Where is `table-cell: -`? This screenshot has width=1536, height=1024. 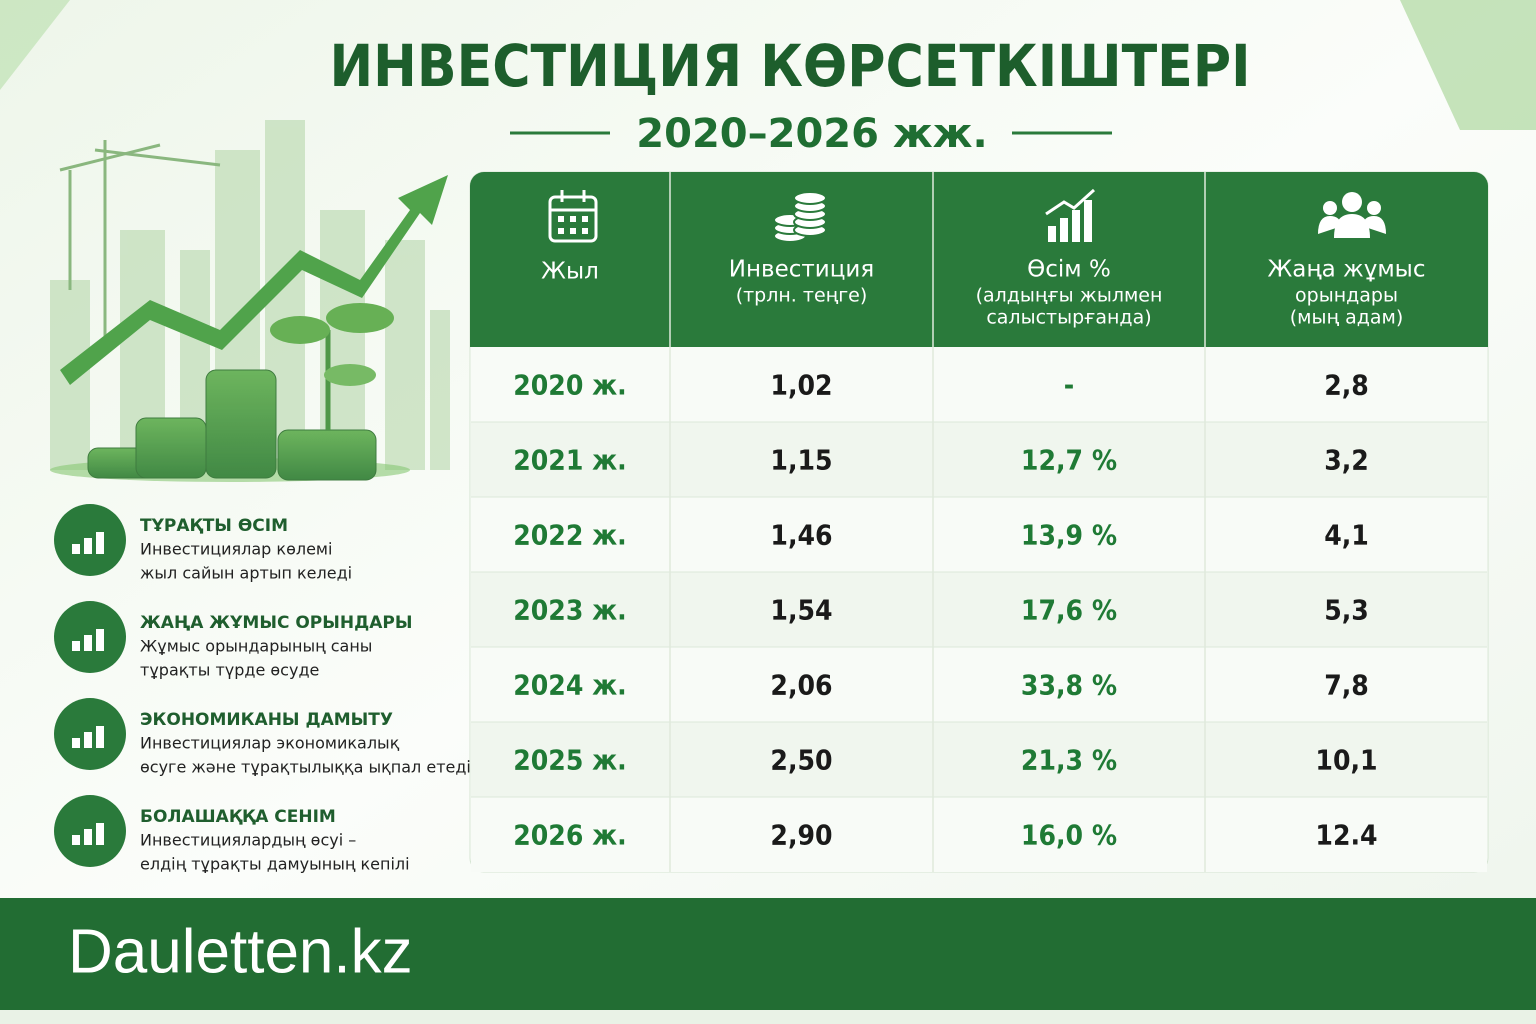
table-cell: - is located at coordinates (1069, 385).